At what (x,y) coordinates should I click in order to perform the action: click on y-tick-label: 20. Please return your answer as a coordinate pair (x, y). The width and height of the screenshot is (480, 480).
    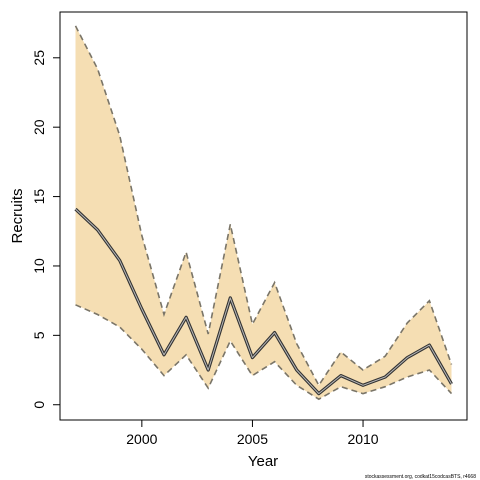
    Looking at the image, I should click on (39, 127).